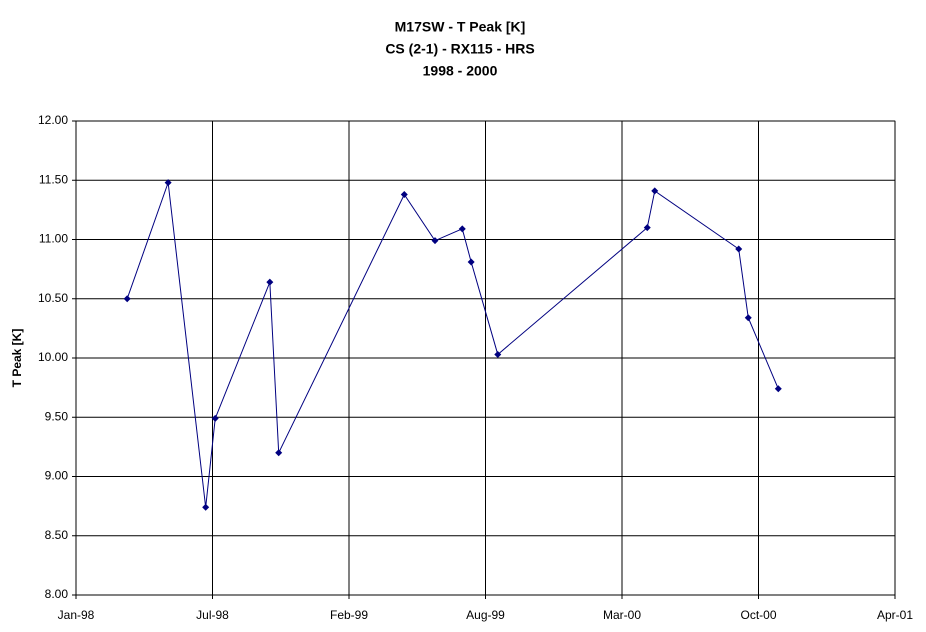  I want to click on y-tick-label: 12.00, so click(53, 120).